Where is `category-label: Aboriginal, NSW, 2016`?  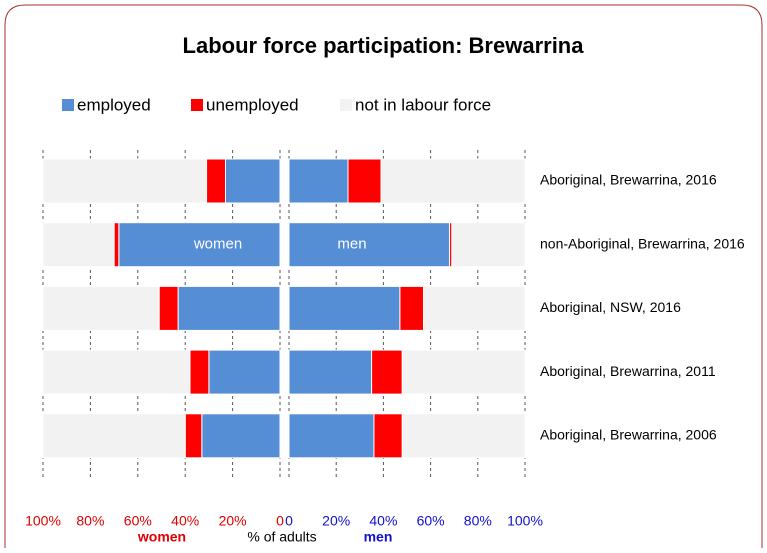 category-label: Aboriginal, NSW, 2016 is located at coordinates (610, 307).